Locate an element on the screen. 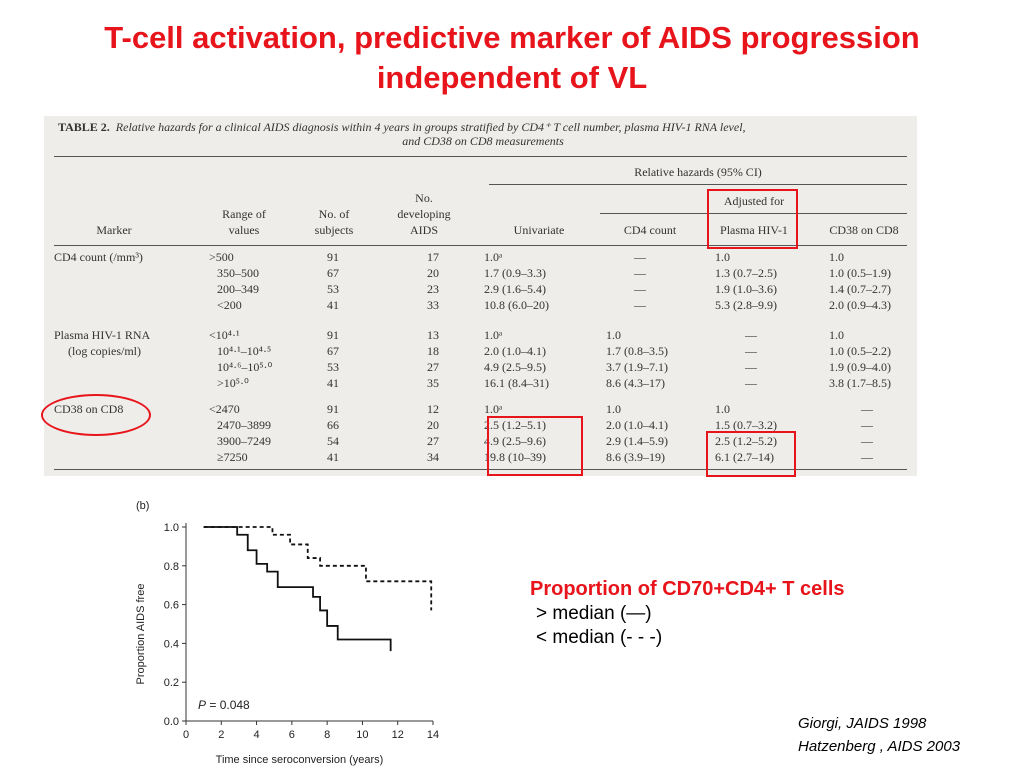 This screenshot has width=1024, height=768. series-below-median-curve is located at coordinates (318, 568).